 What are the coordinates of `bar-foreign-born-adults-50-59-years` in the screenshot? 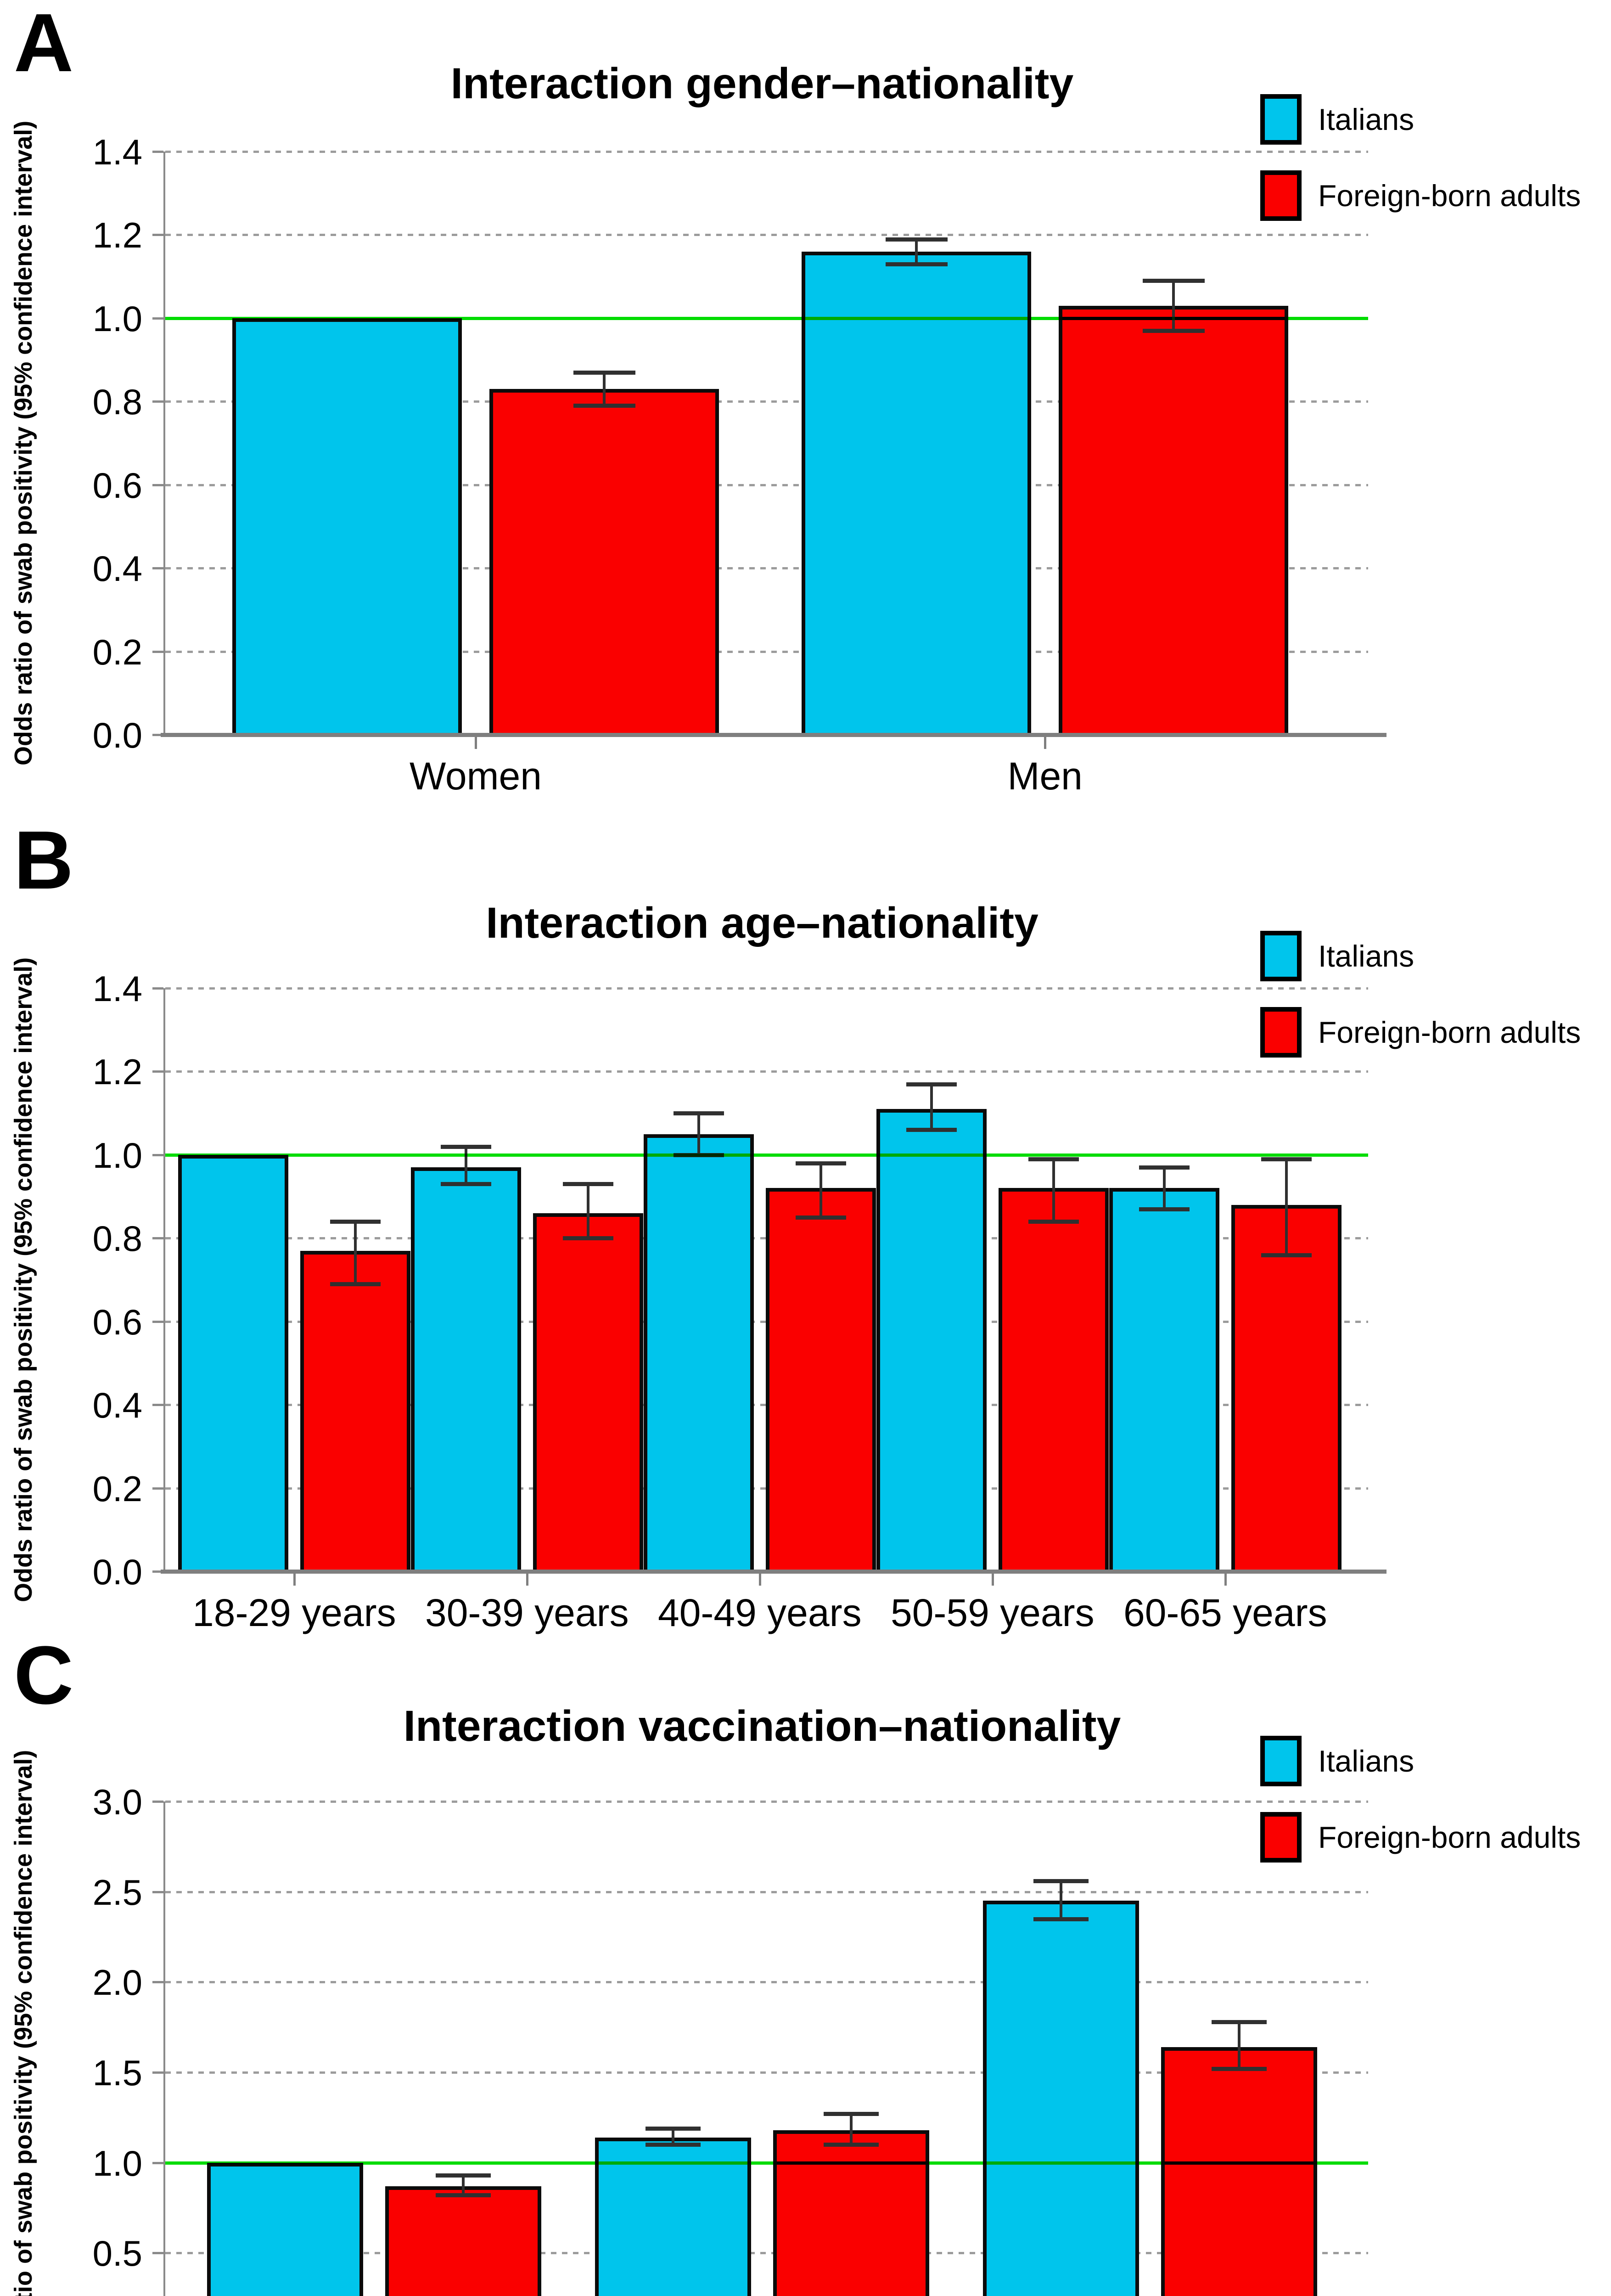 It's located at (1053, 1379).